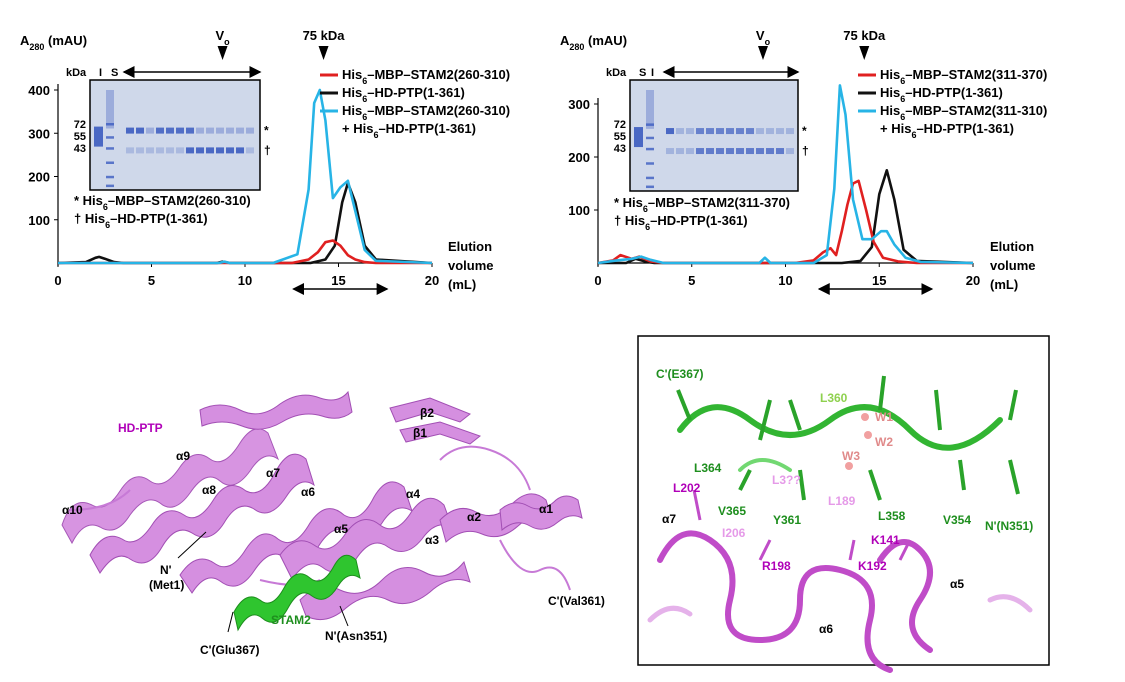 The image size is (1125, 682). Describe the element at coordinates (209, 490) in the screenshot. I see `helix-label: α8` at that location.